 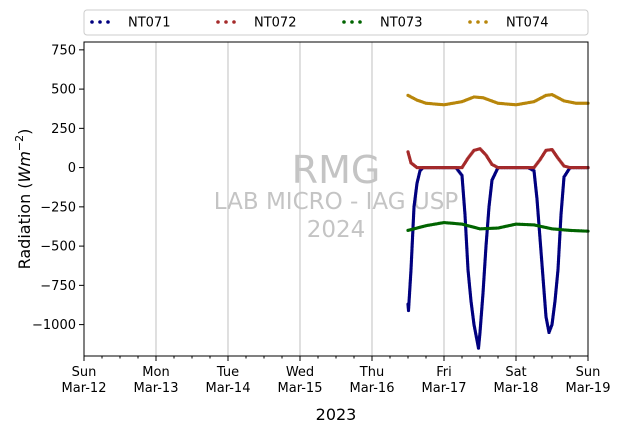 What do you see at coordinates (63, 90) in the screenshot?
I see `y-tick-label: 500` at bounding box center [63, 90].